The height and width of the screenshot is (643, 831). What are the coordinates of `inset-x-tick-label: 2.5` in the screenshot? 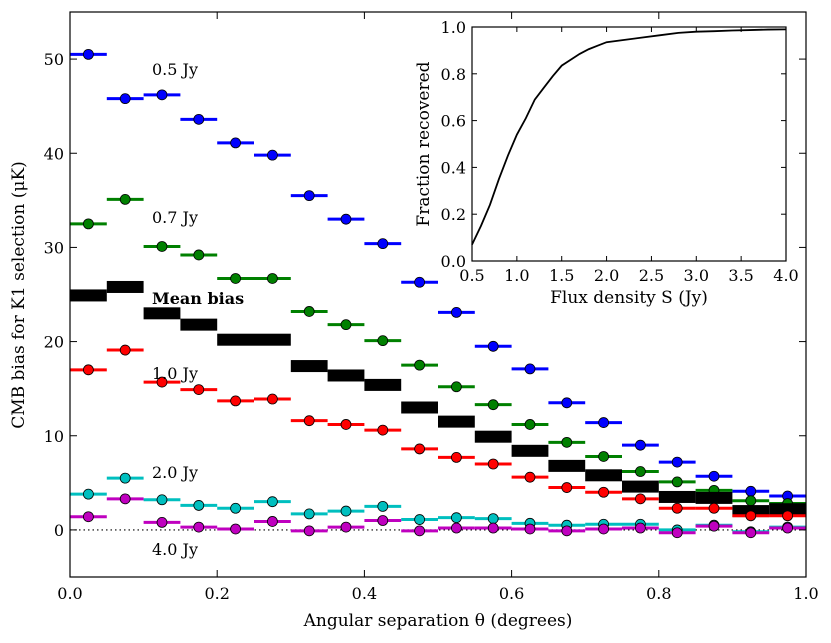 It's located at (651, 275).